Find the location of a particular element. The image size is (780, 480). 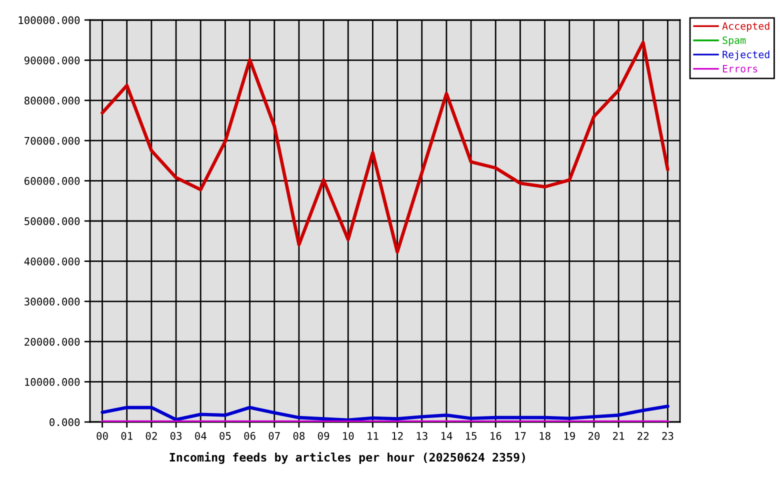

y-tick-label: 100000.000 is located at coordinates (49, 20).